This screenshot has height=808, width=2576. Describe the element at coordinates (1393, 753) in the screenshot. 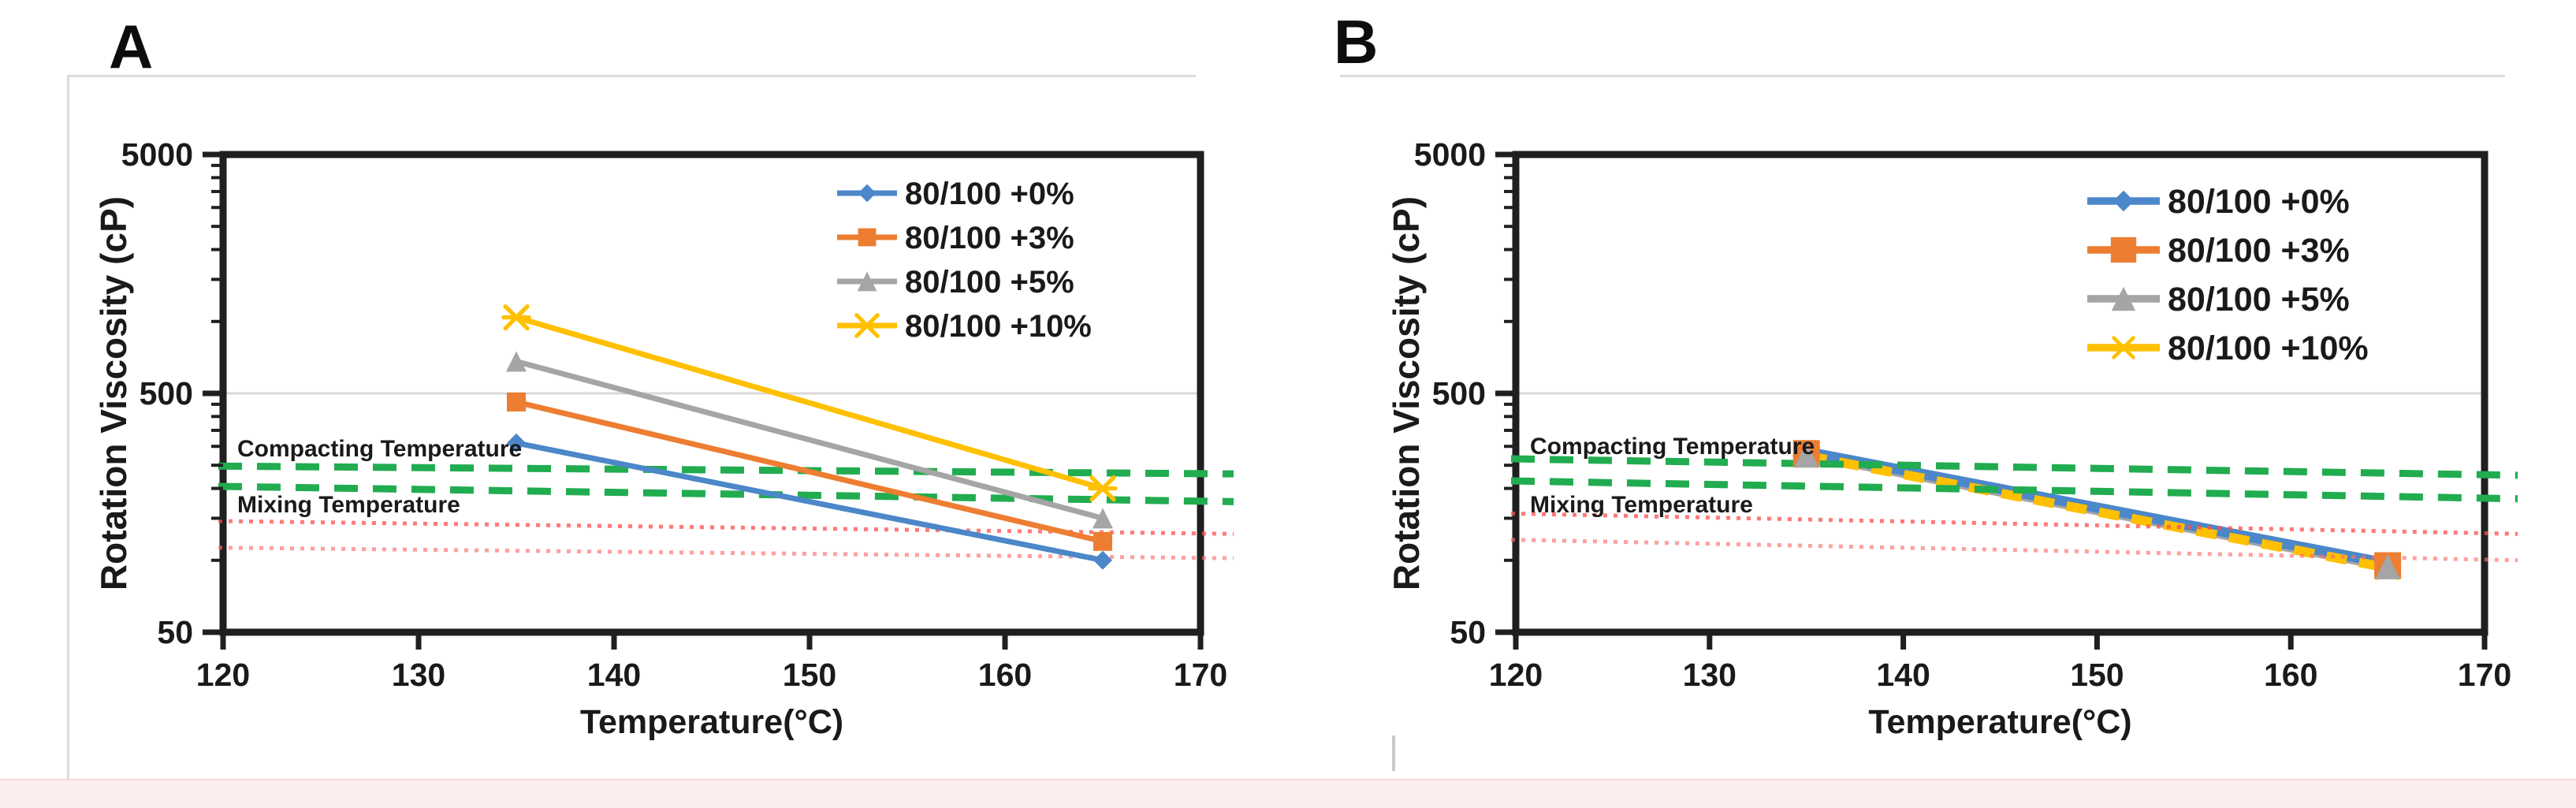

I see `panel-b-stray-tick` at that location.